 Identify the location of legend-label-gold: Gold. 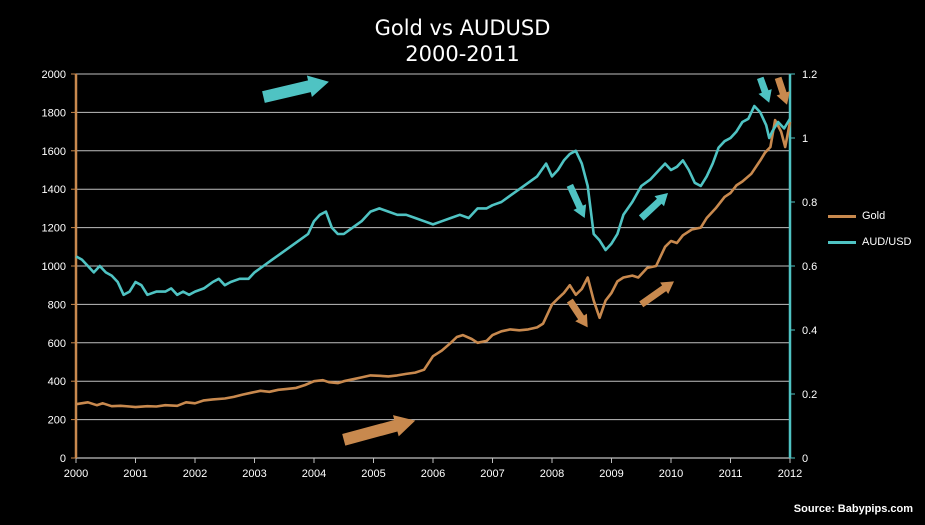
(874, 216).